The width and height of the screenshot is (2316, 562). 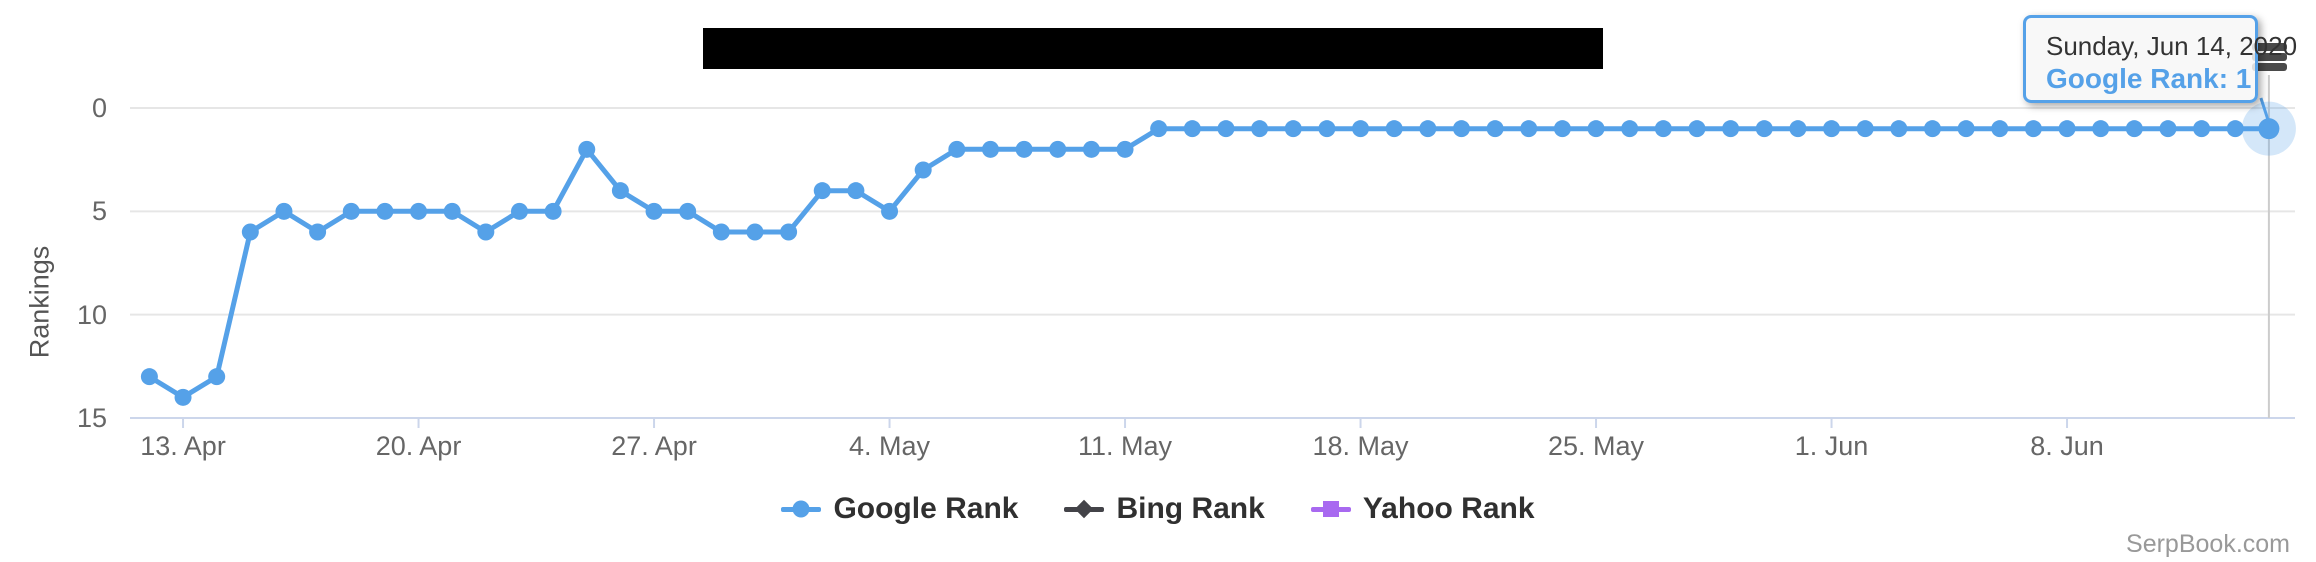 I want to click on legend: Google Rank Bing Rank Yahoo Rank, so click(x=1158, y=509).